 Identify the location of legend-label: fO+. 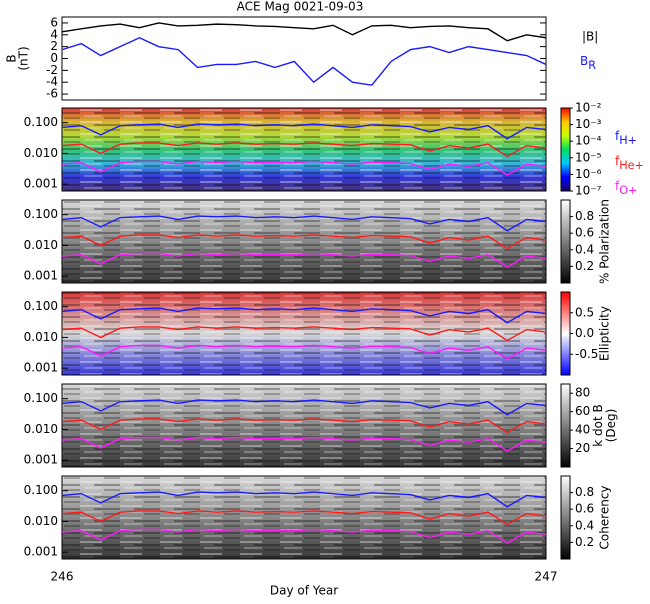
(626, 188).